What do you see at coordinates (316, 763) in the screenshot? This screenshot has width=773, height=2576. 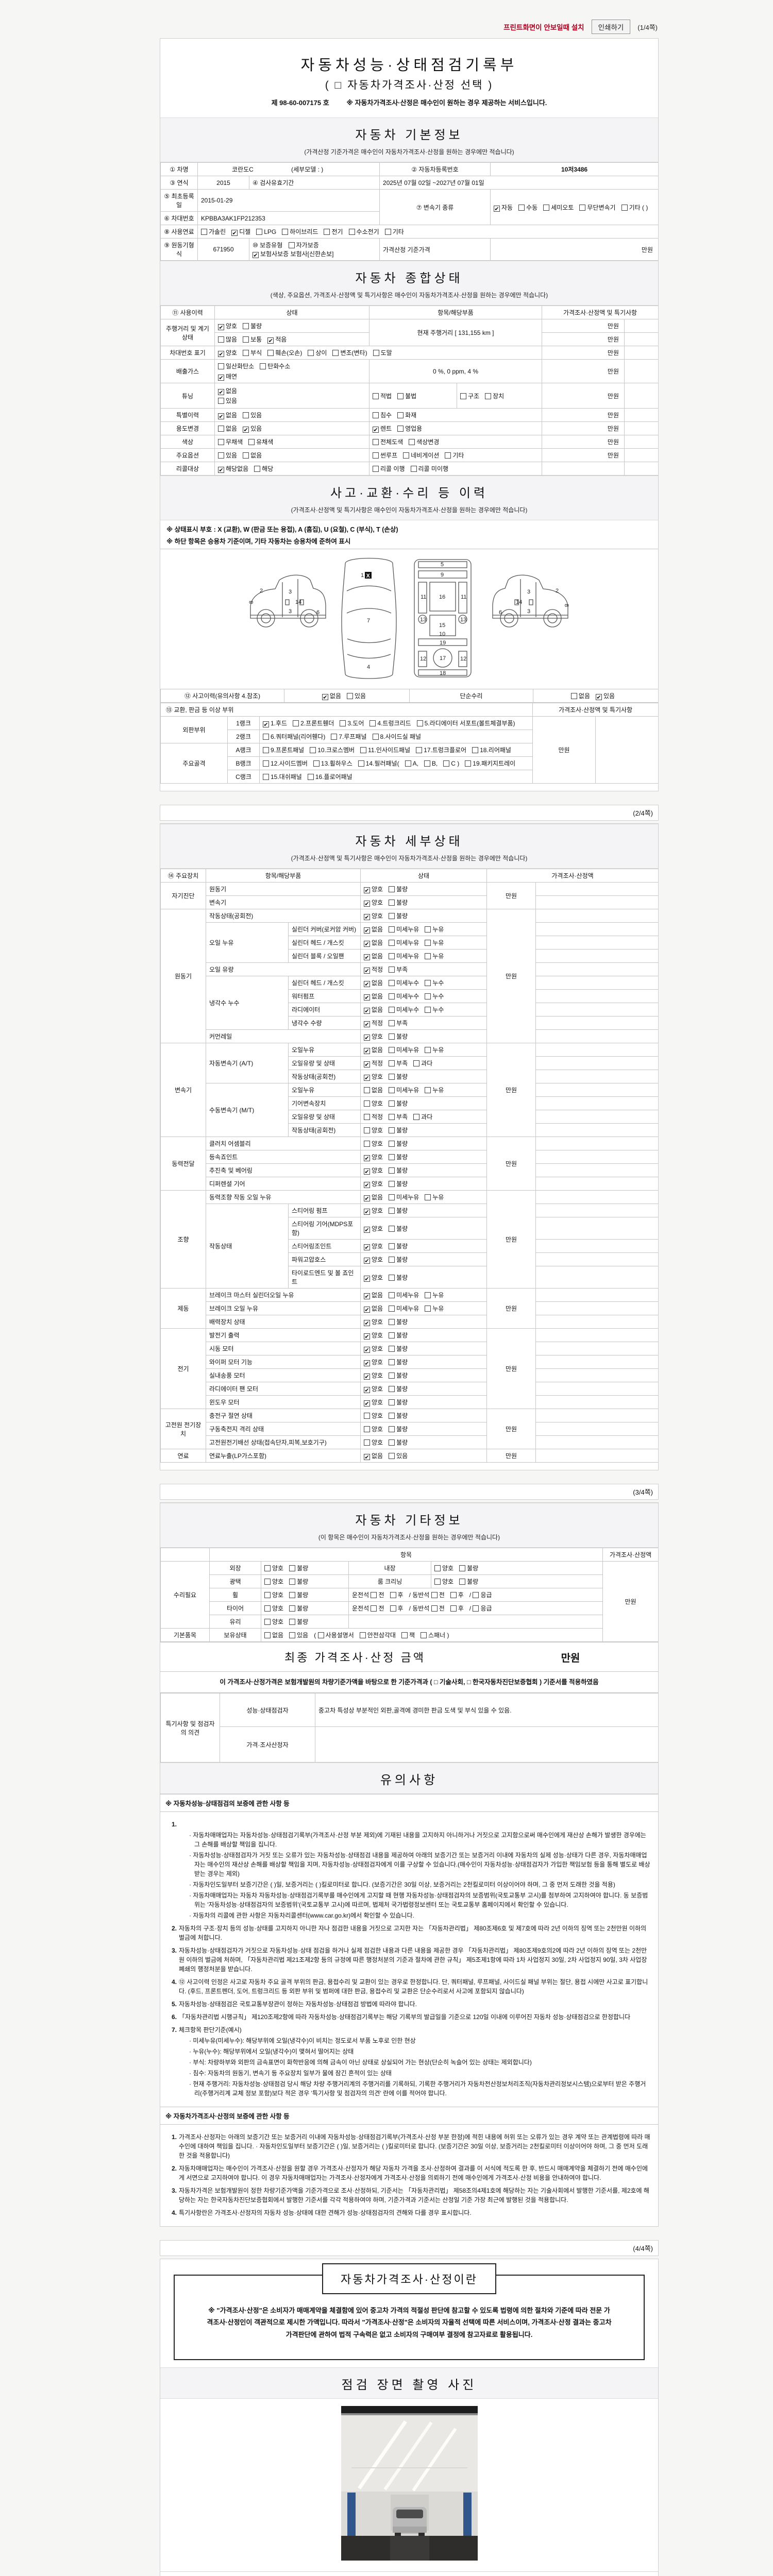 I see `checkbox-13.휠하우스` at bounding box center [316, 763].